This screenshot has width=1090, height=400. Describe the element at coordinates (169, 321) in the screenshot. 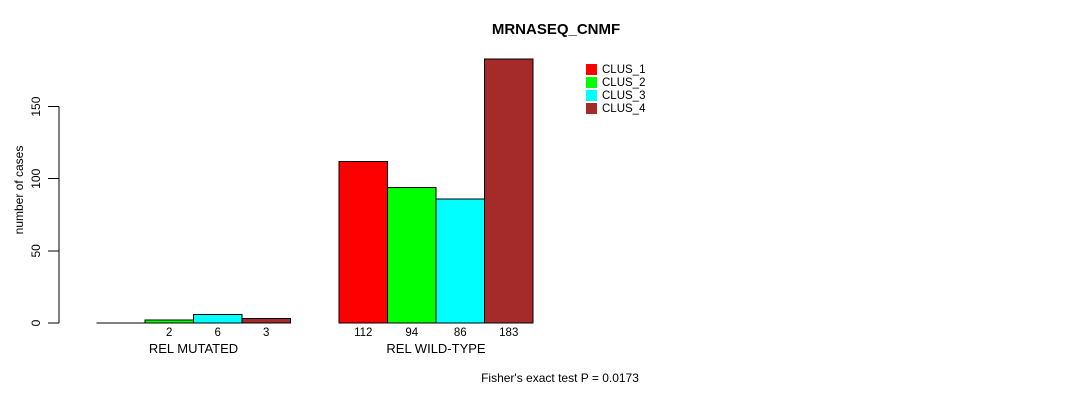

I see `bar-clus_2-group1` at that location.